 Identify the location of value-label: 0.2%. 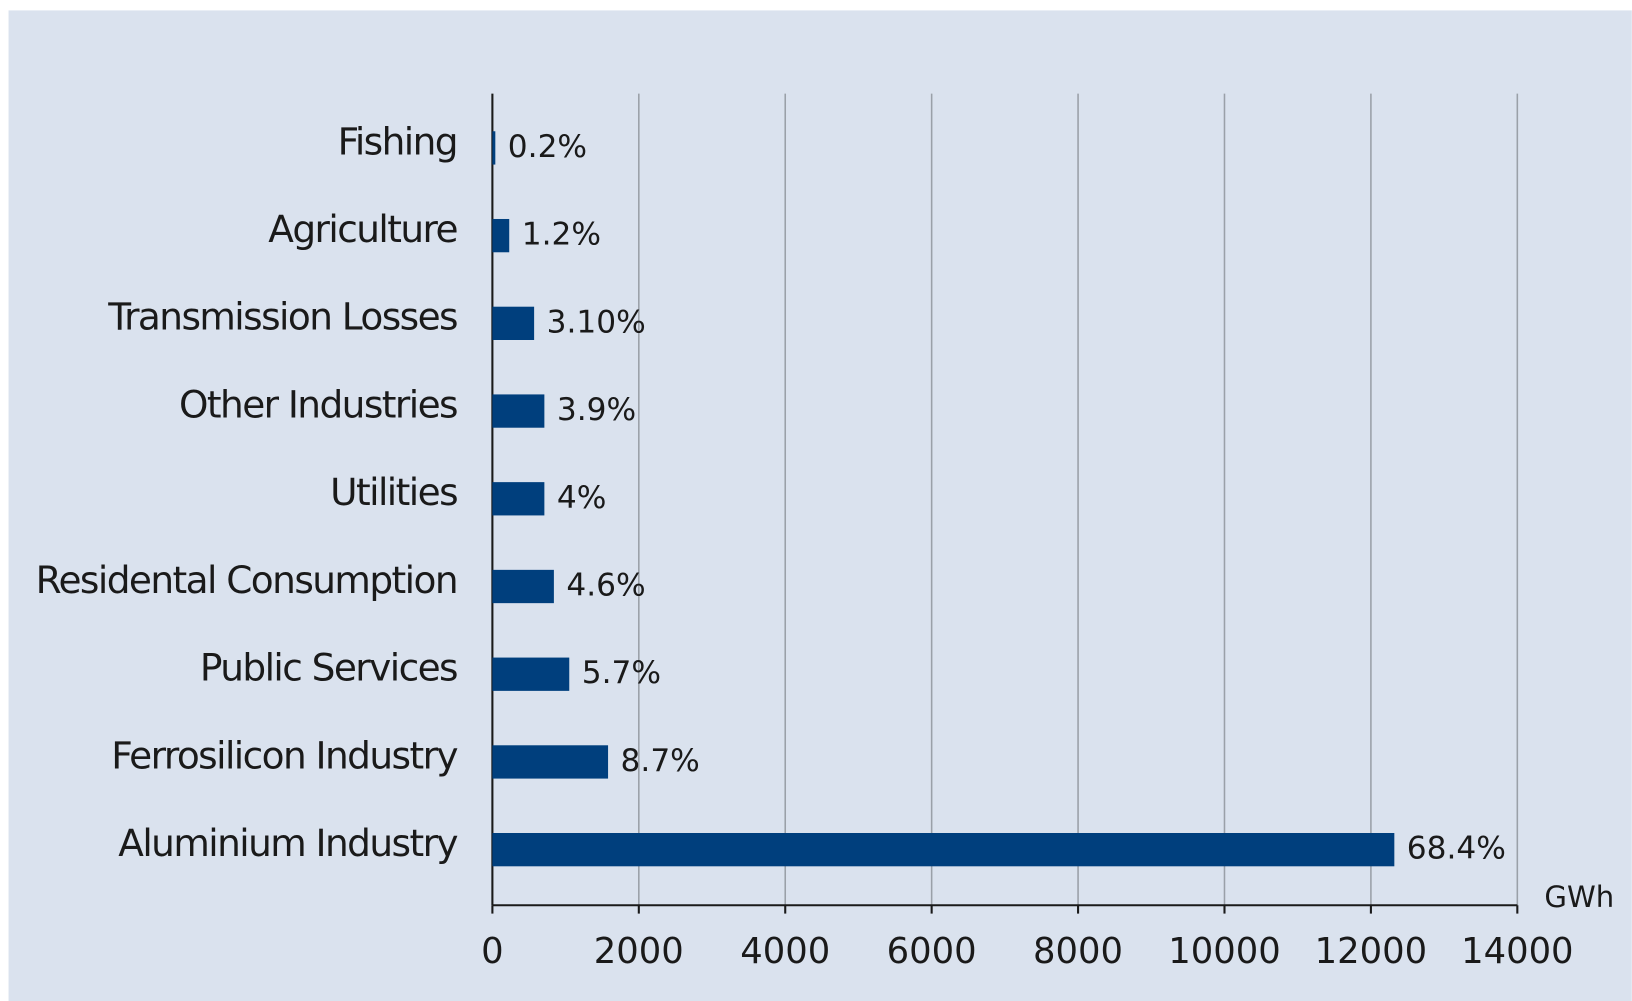
(547, 147).